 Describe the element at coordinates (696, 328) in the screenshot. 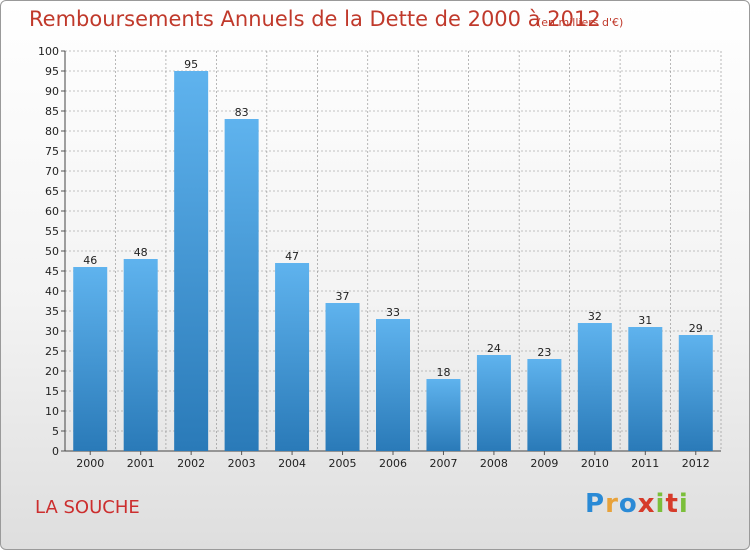

I see `data-label: 29` at that location.